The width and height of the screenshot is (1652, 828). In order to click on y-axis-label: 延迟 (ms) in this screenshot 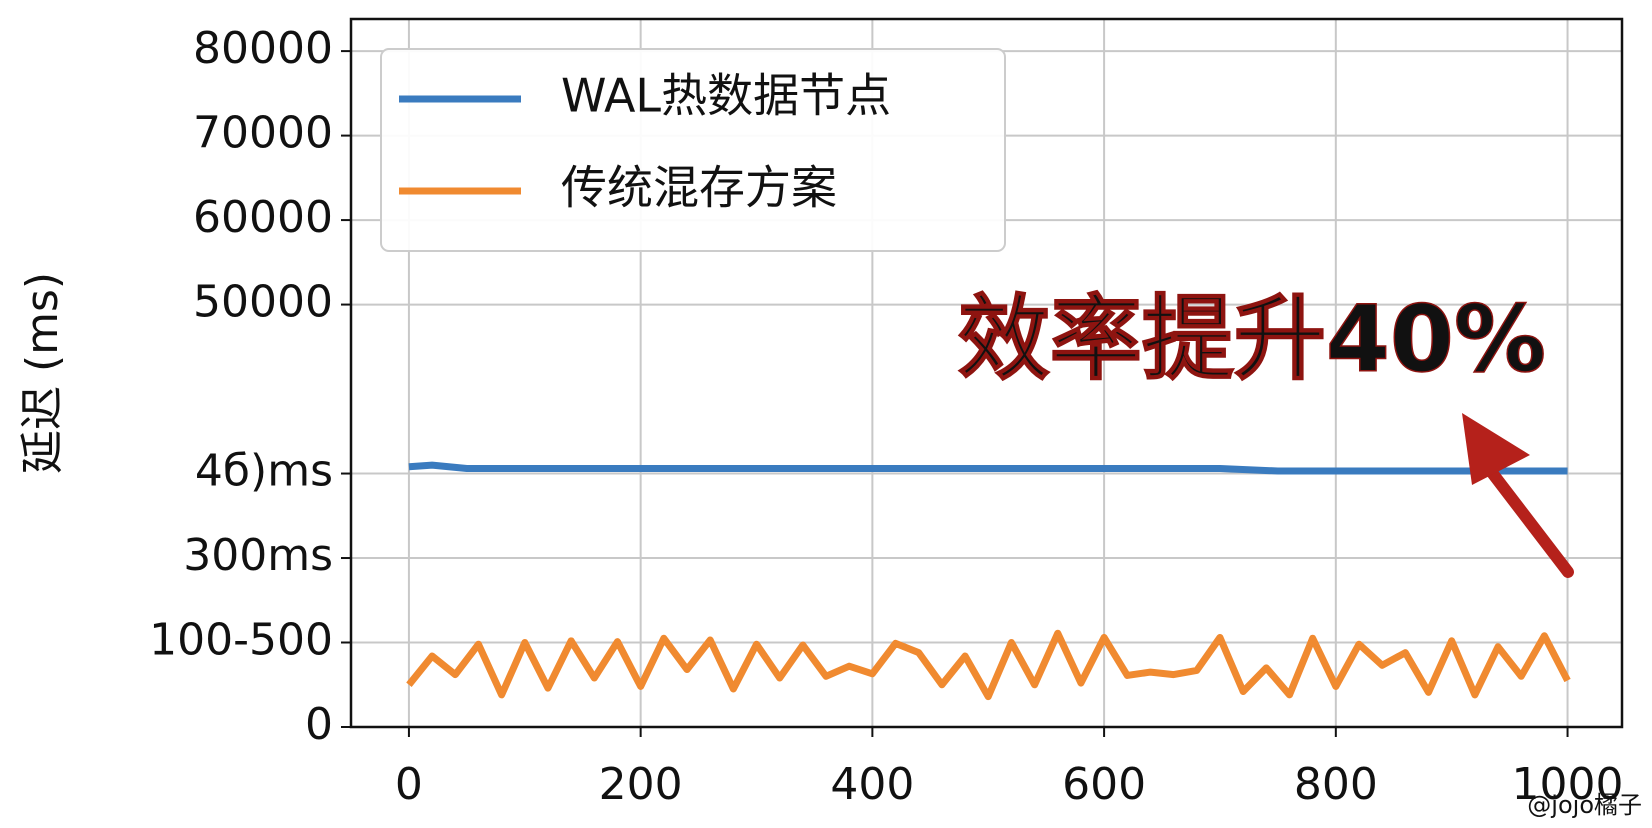, I will do `click(42, 373)`.